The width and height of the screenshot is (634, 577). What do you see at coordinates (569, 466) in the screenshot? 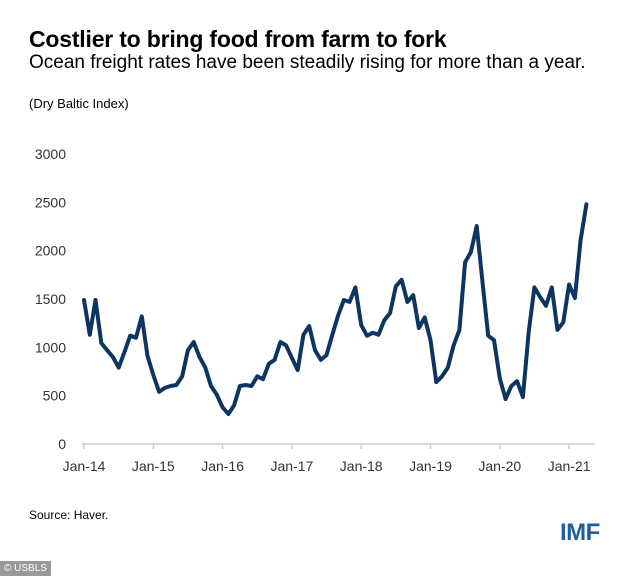
I see `x-tick-label: Jan-21` at bounding box center [569, 466].